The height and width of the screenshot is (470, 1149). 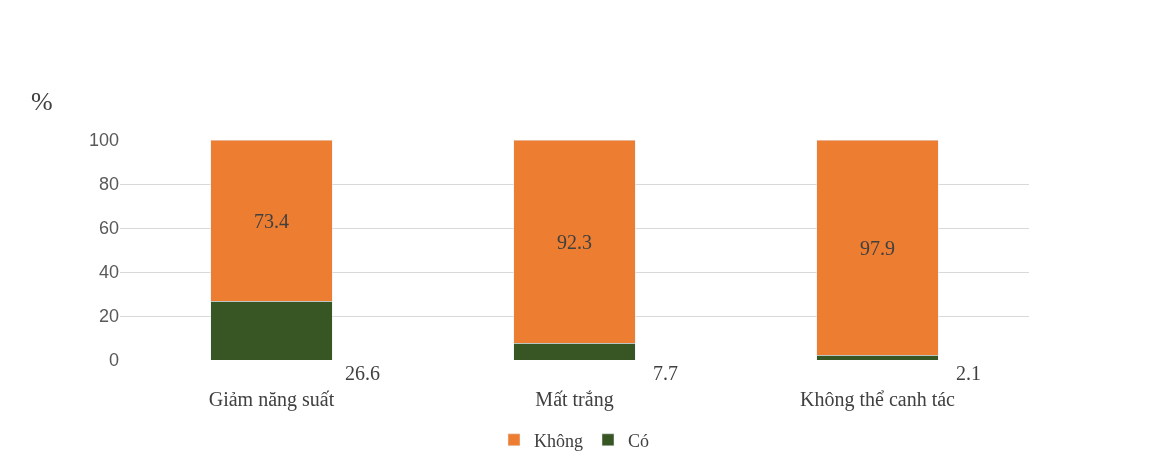 I want to click on y-axis-title: %, so click(x=42, y=101).